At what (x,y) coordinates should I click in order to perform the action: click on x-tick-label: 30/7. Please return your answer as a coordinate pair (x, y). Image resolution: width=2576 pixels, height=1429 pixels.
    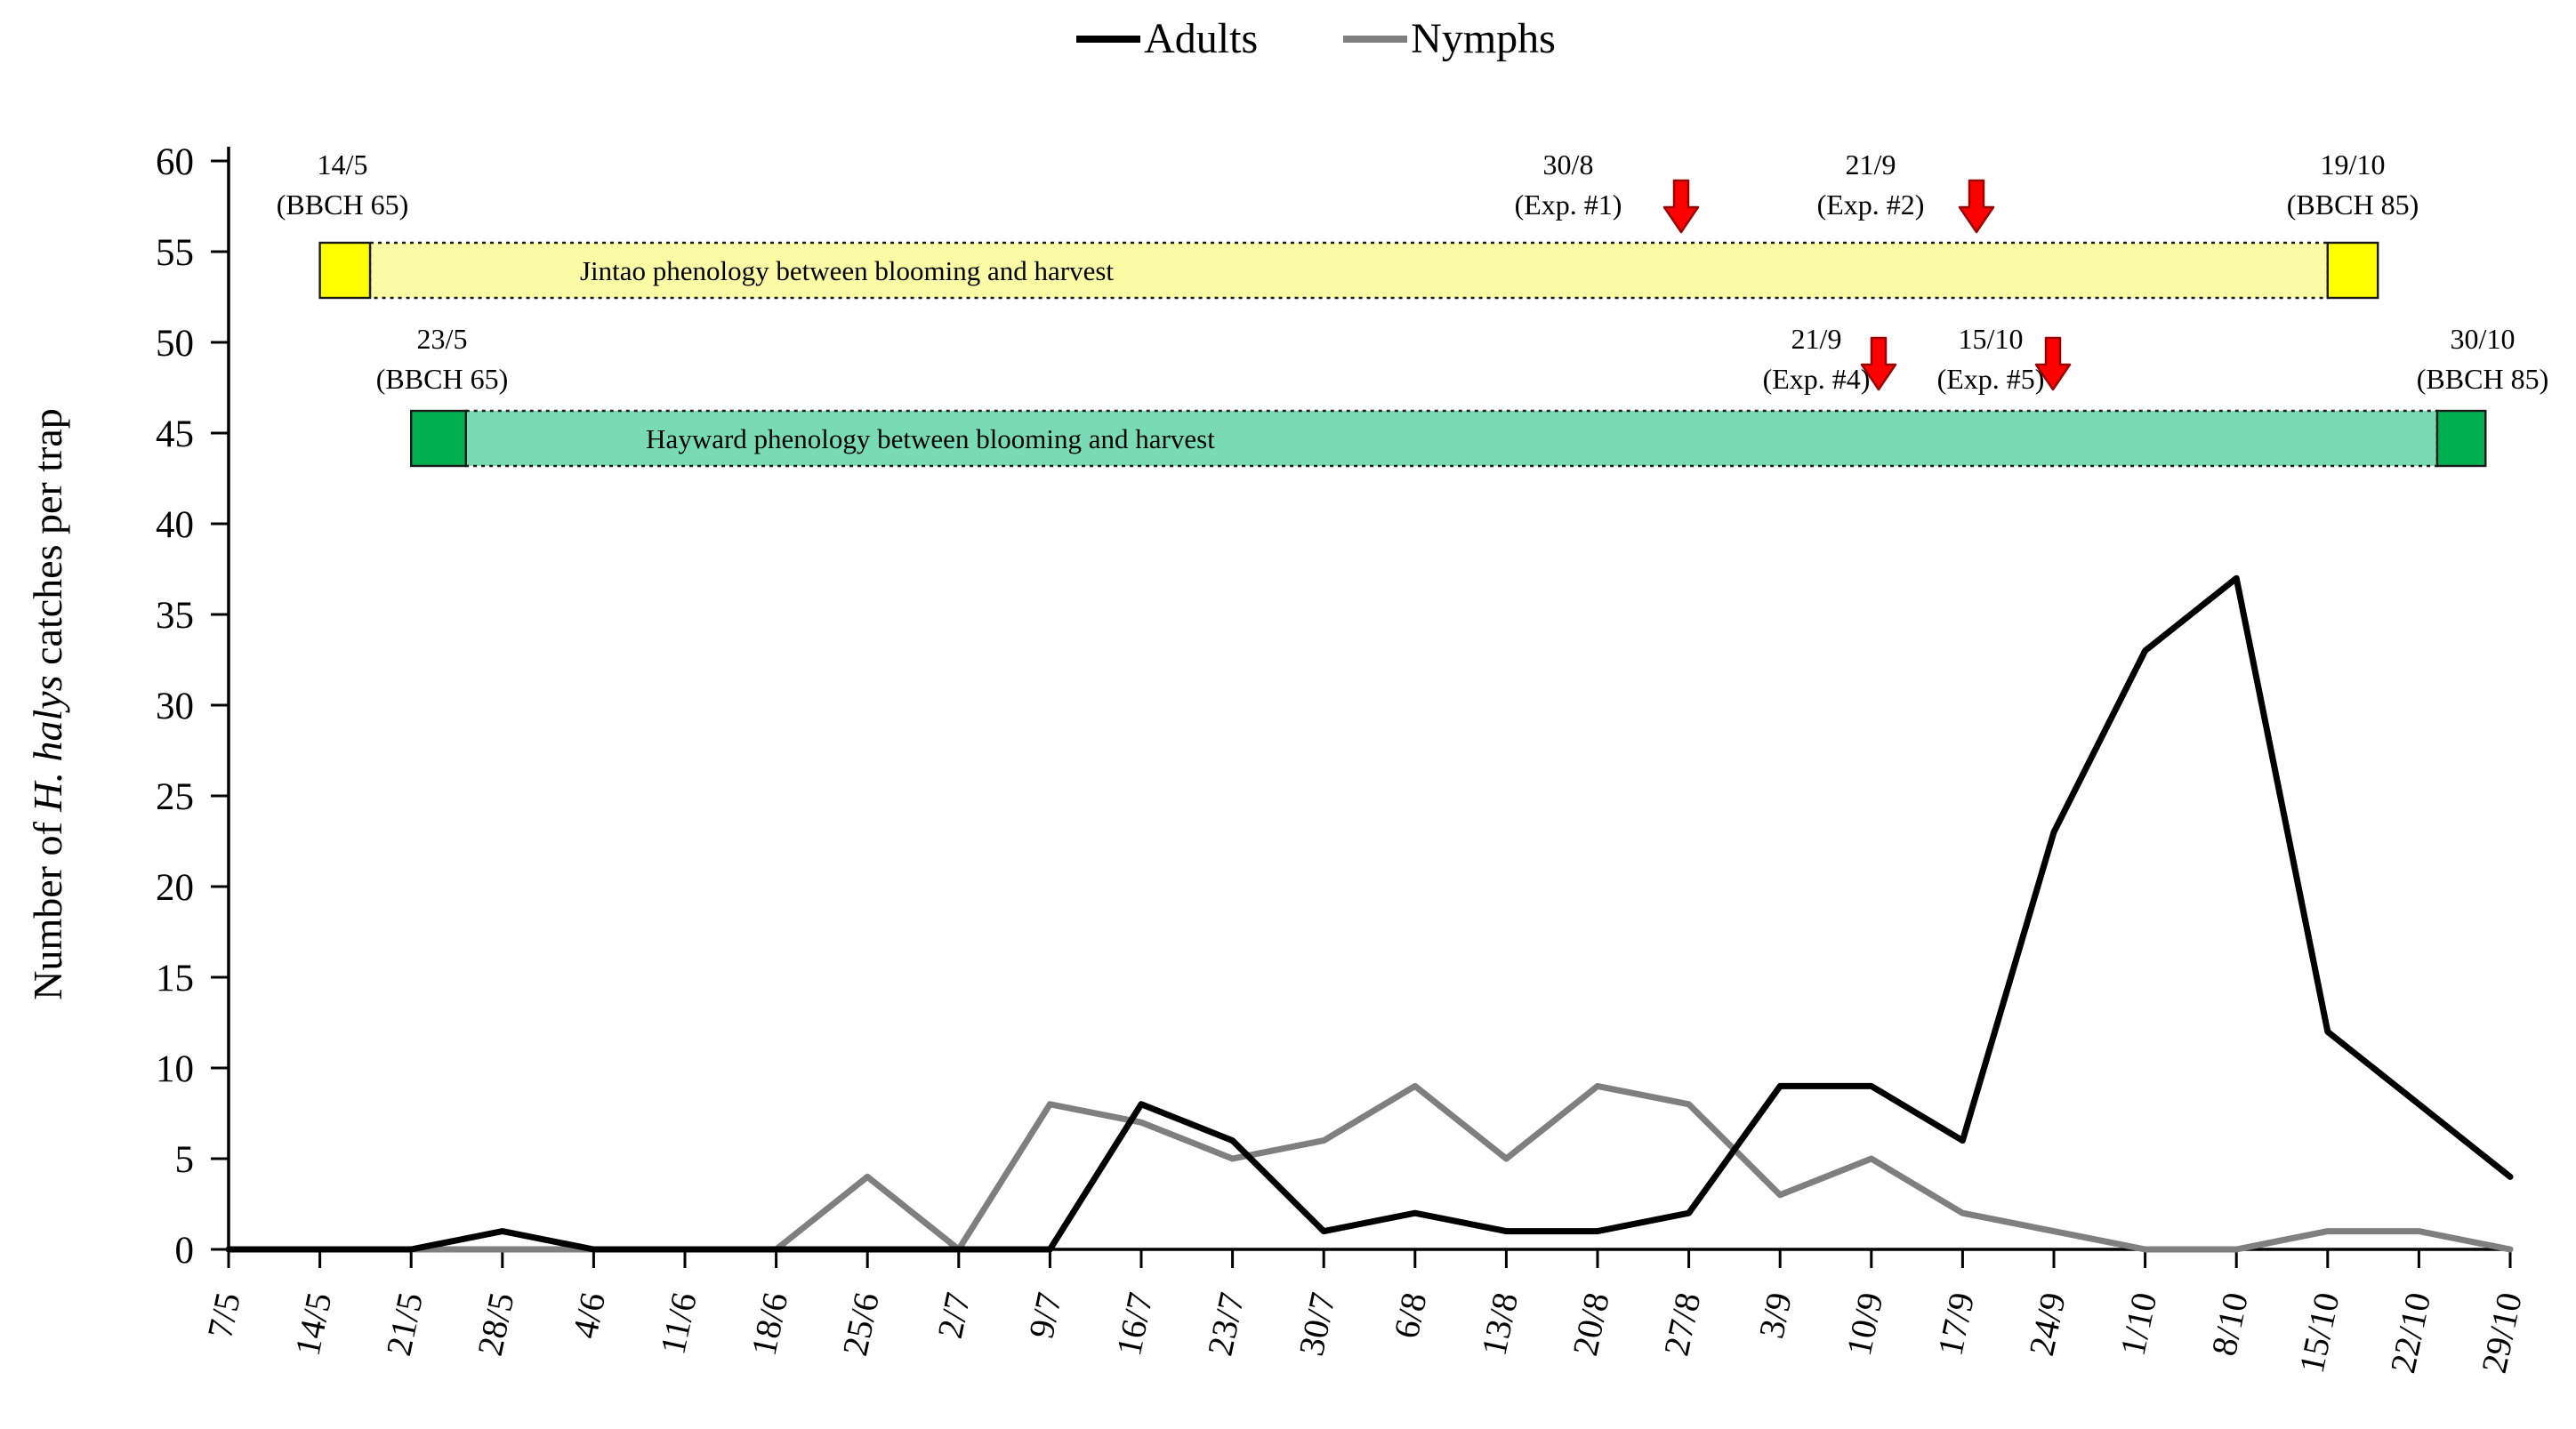
    Looking at the image, I should click on (1317, 1324).